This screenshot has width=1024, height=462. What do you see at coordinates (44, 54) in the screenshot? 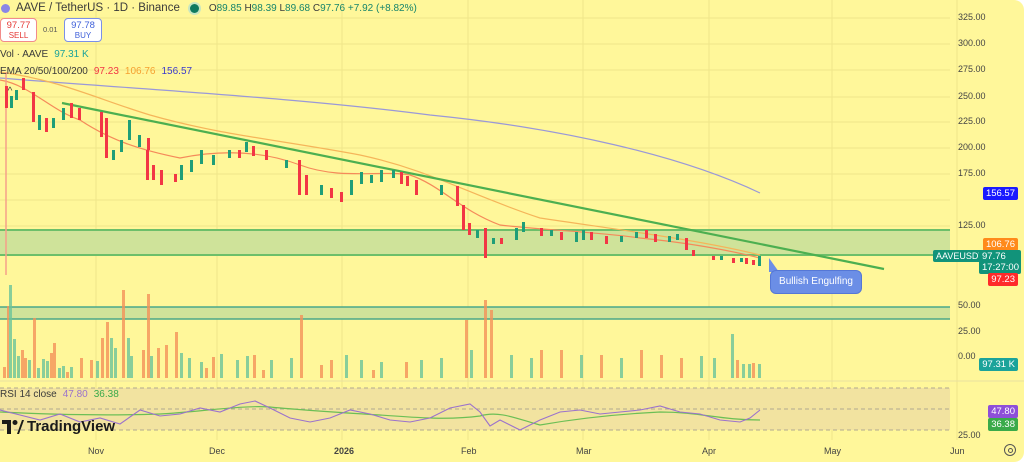
I see `volume-legend: Vol · AAVE 97.31 K` at bounding box center [44, 54].